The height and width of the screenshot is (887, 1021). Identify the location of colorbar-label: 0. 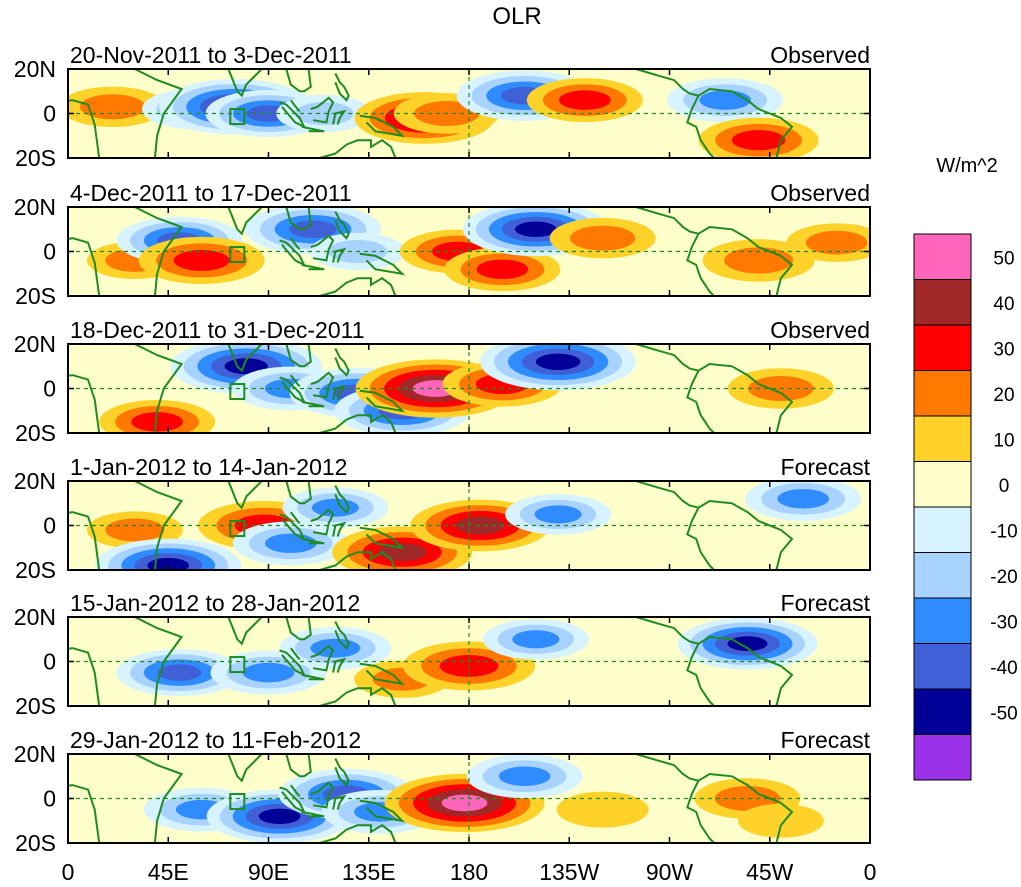
(1004, 486).